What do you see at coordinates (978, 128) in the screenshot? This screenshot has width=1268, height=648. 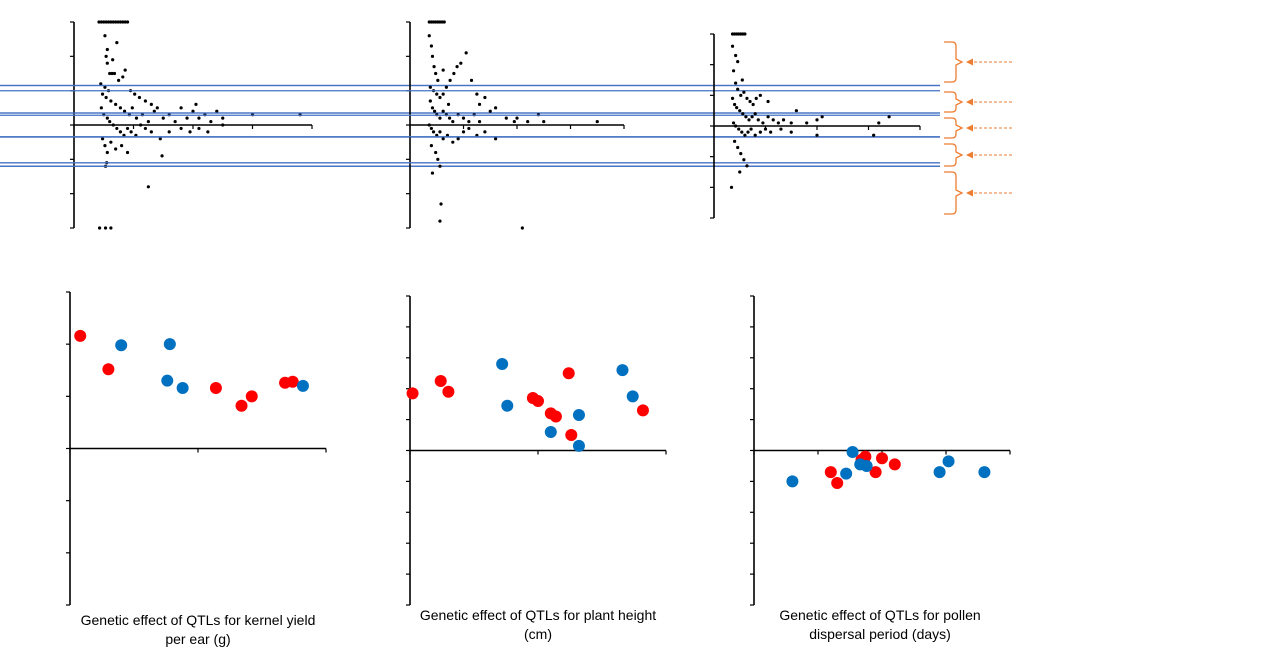 I see `annotations` at bounding box center [978, 128].